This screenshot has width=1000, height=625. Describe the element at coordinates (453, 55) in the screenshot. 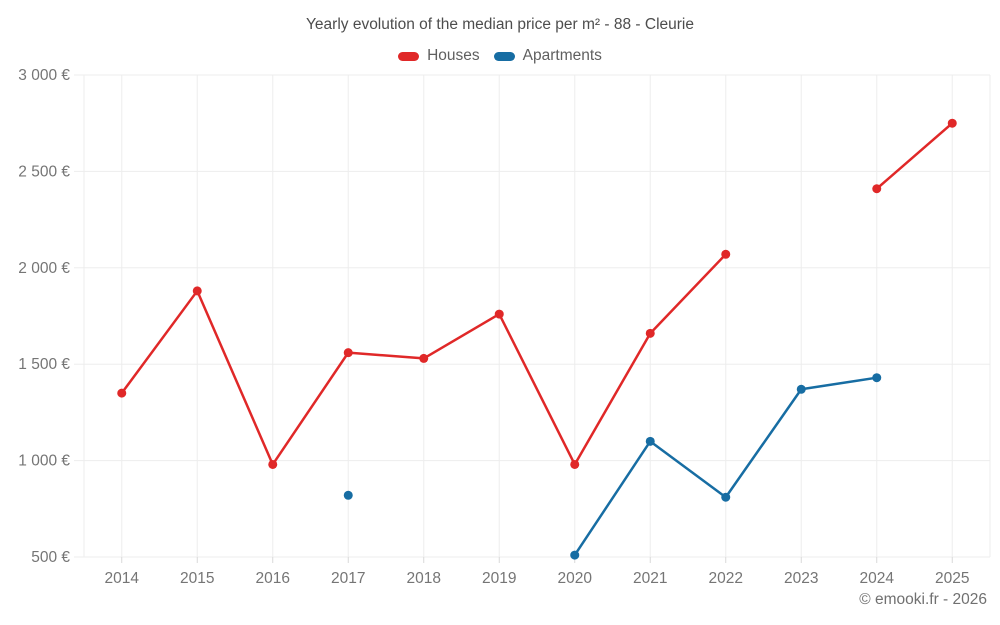

I see `legend-label: Houses` at that location.